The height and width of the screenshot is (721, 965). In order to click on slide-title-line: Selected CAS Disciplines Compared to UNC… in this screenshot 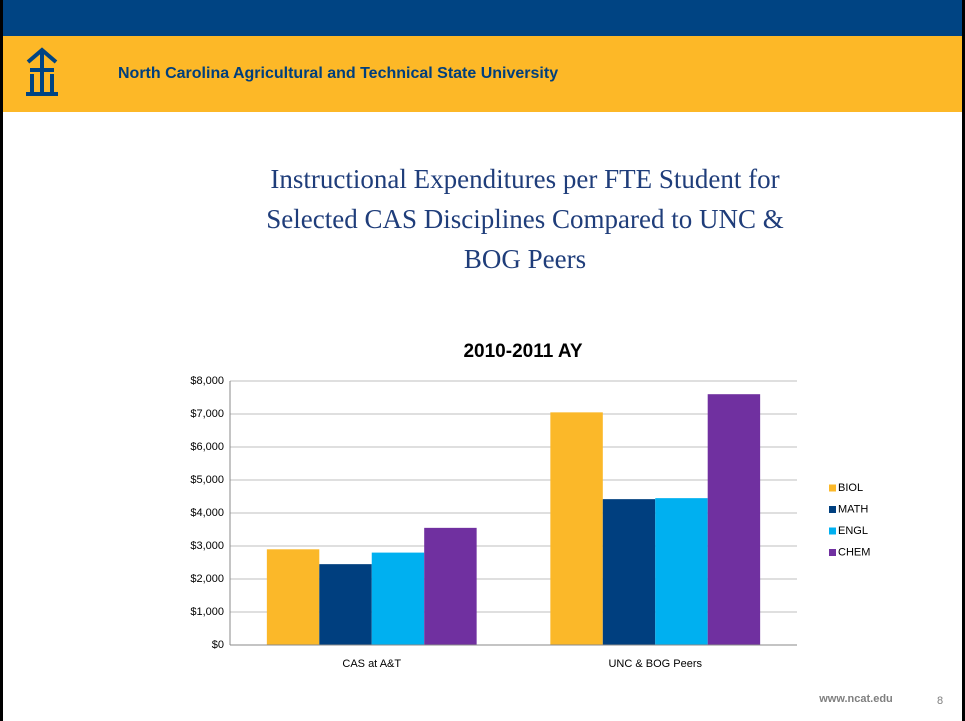, I will do `click(524, 219)`.